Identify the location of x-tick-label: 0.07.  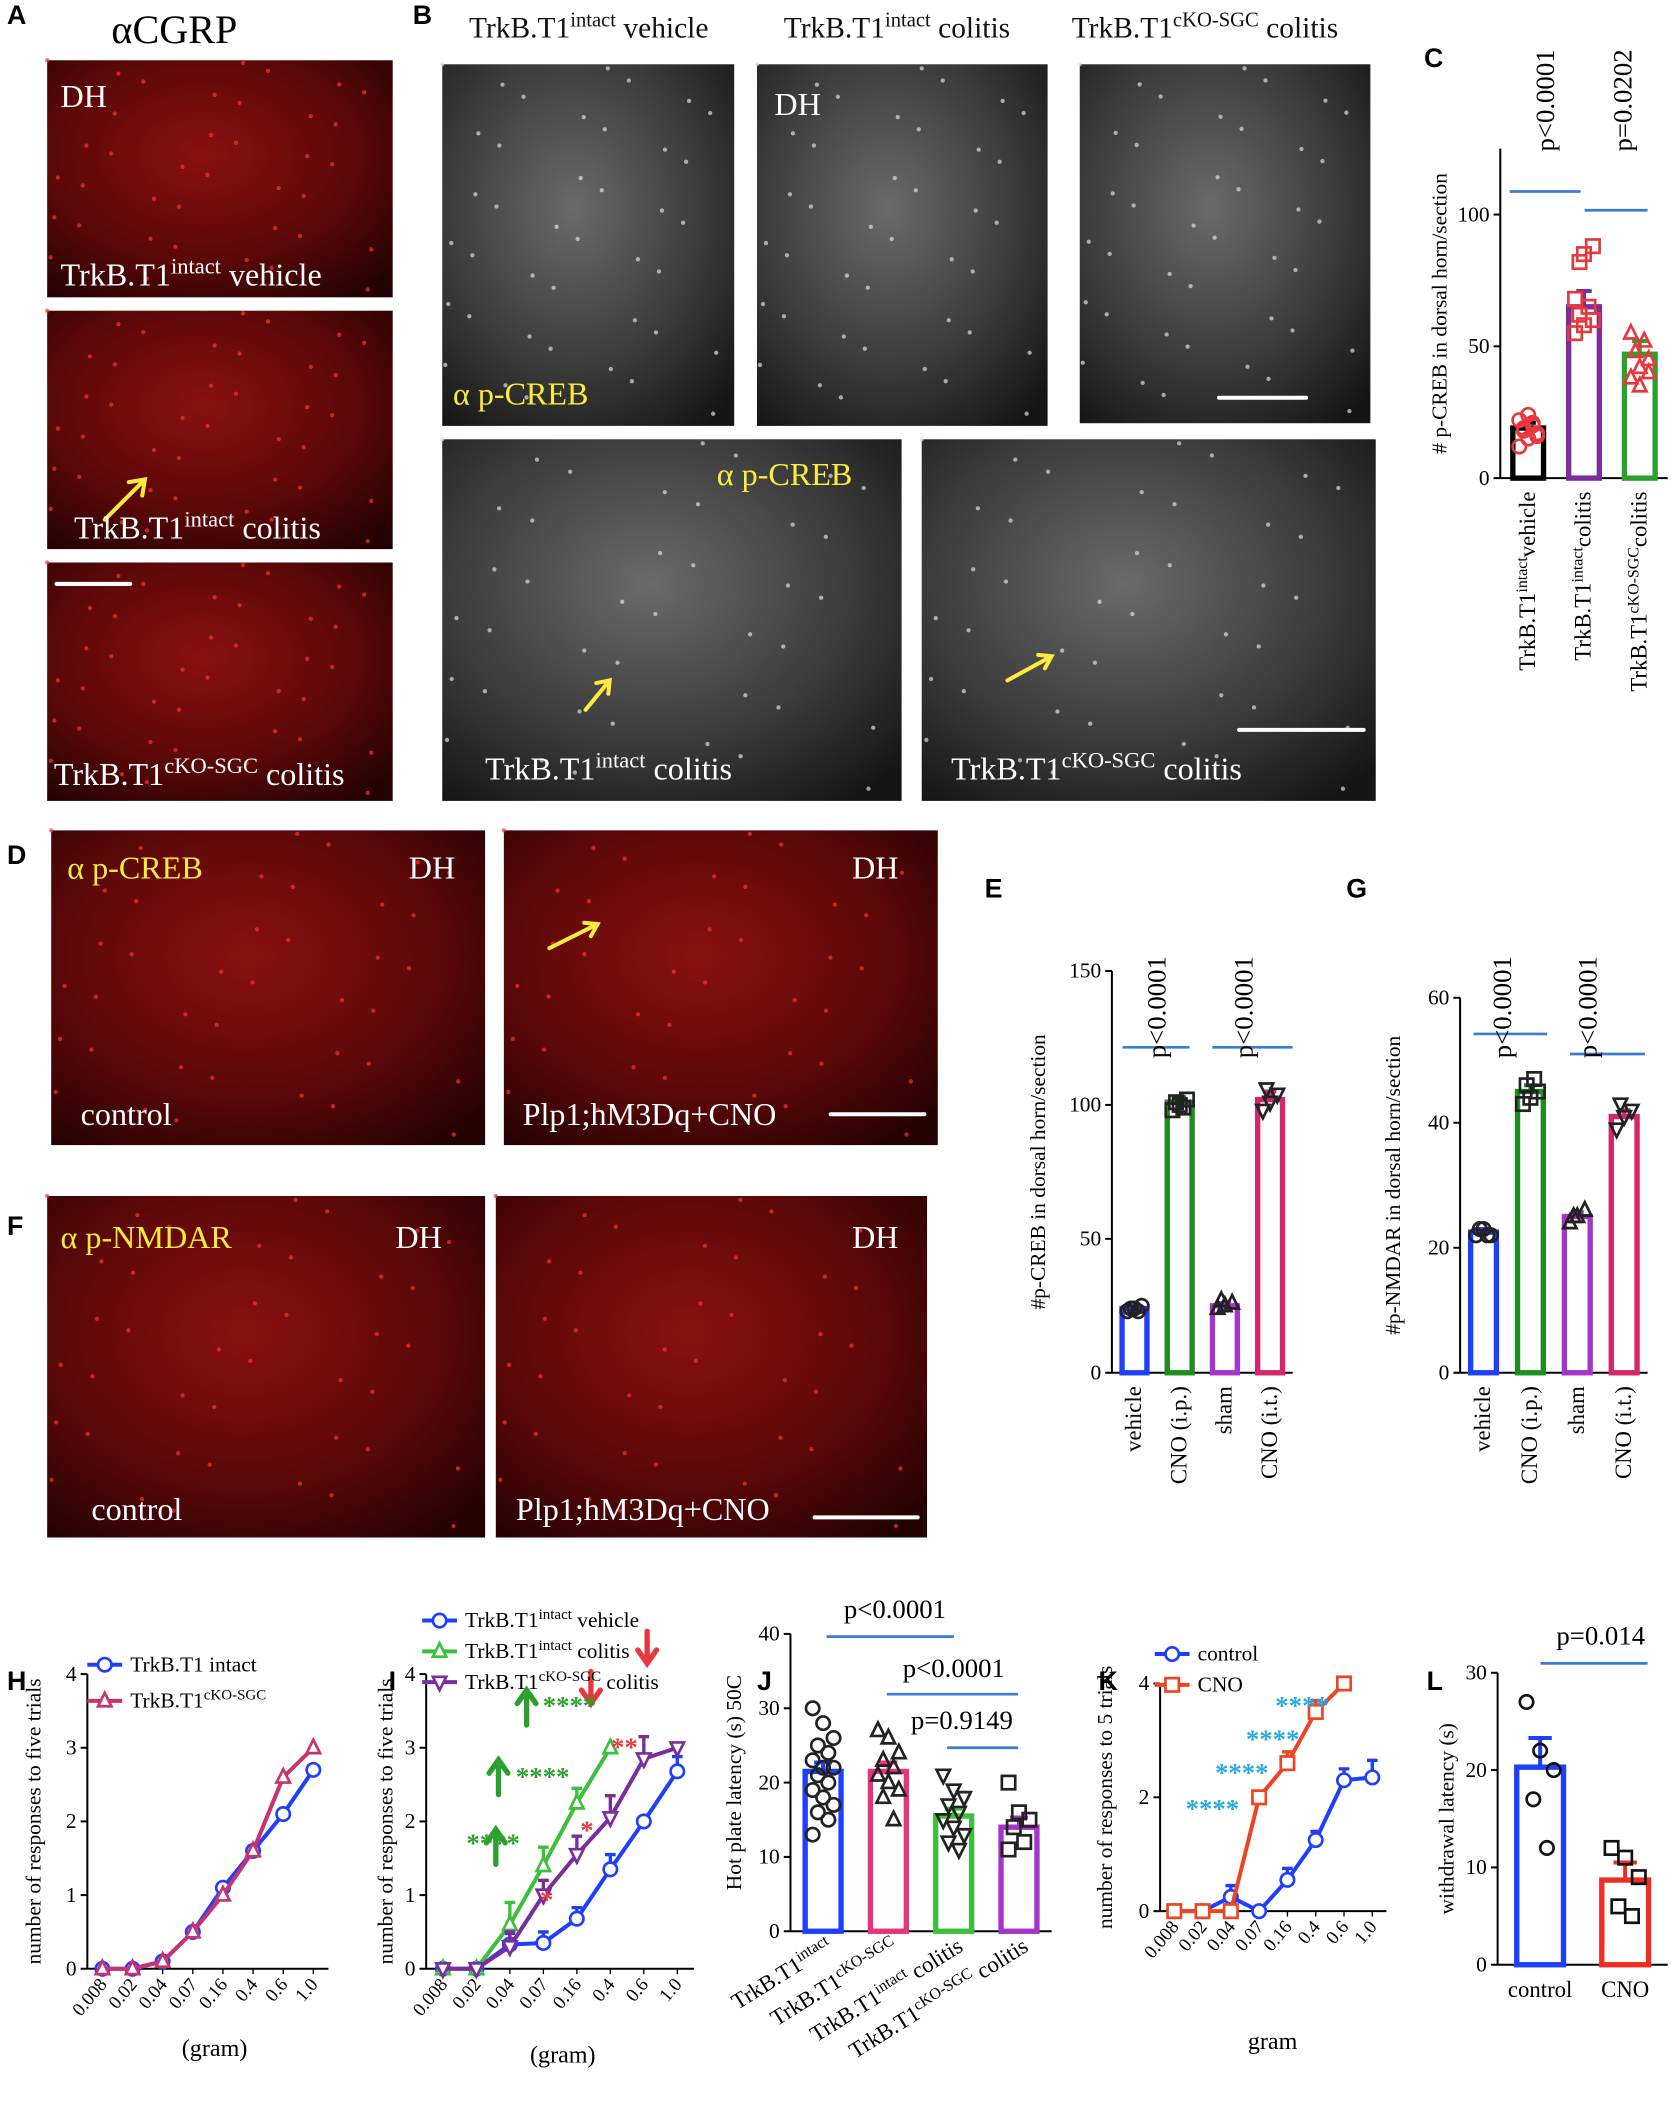
(533, 1994).